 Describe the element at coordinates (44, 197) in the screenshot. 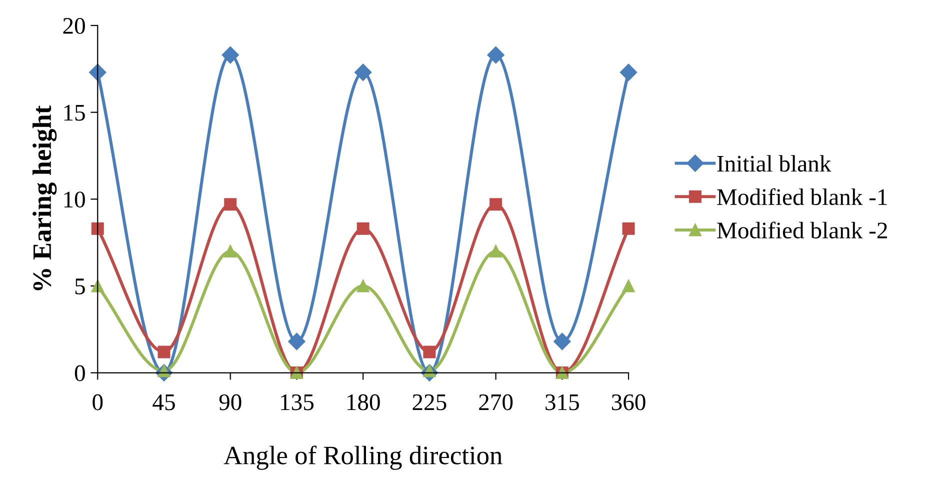

I see `y-axis-title: % Earing height` at that location.